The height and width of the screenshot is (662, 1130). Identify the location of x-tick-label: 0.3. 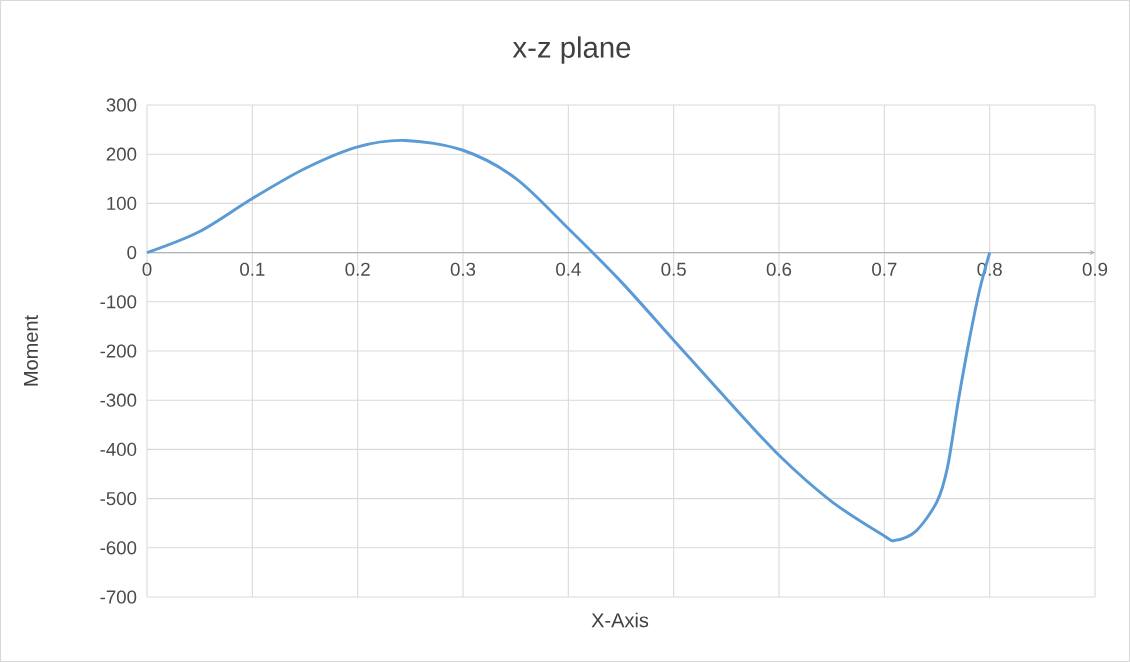
(463, 269).